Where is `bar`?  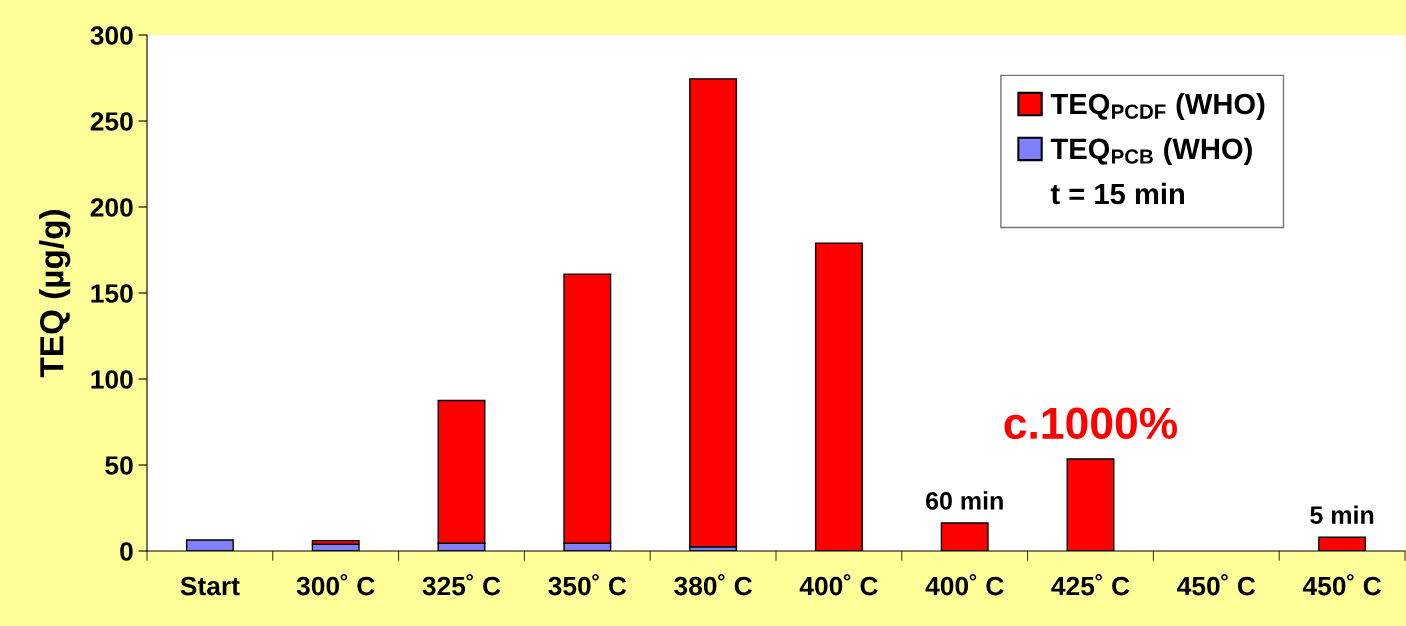 bar is located at coordinates (713, 313).